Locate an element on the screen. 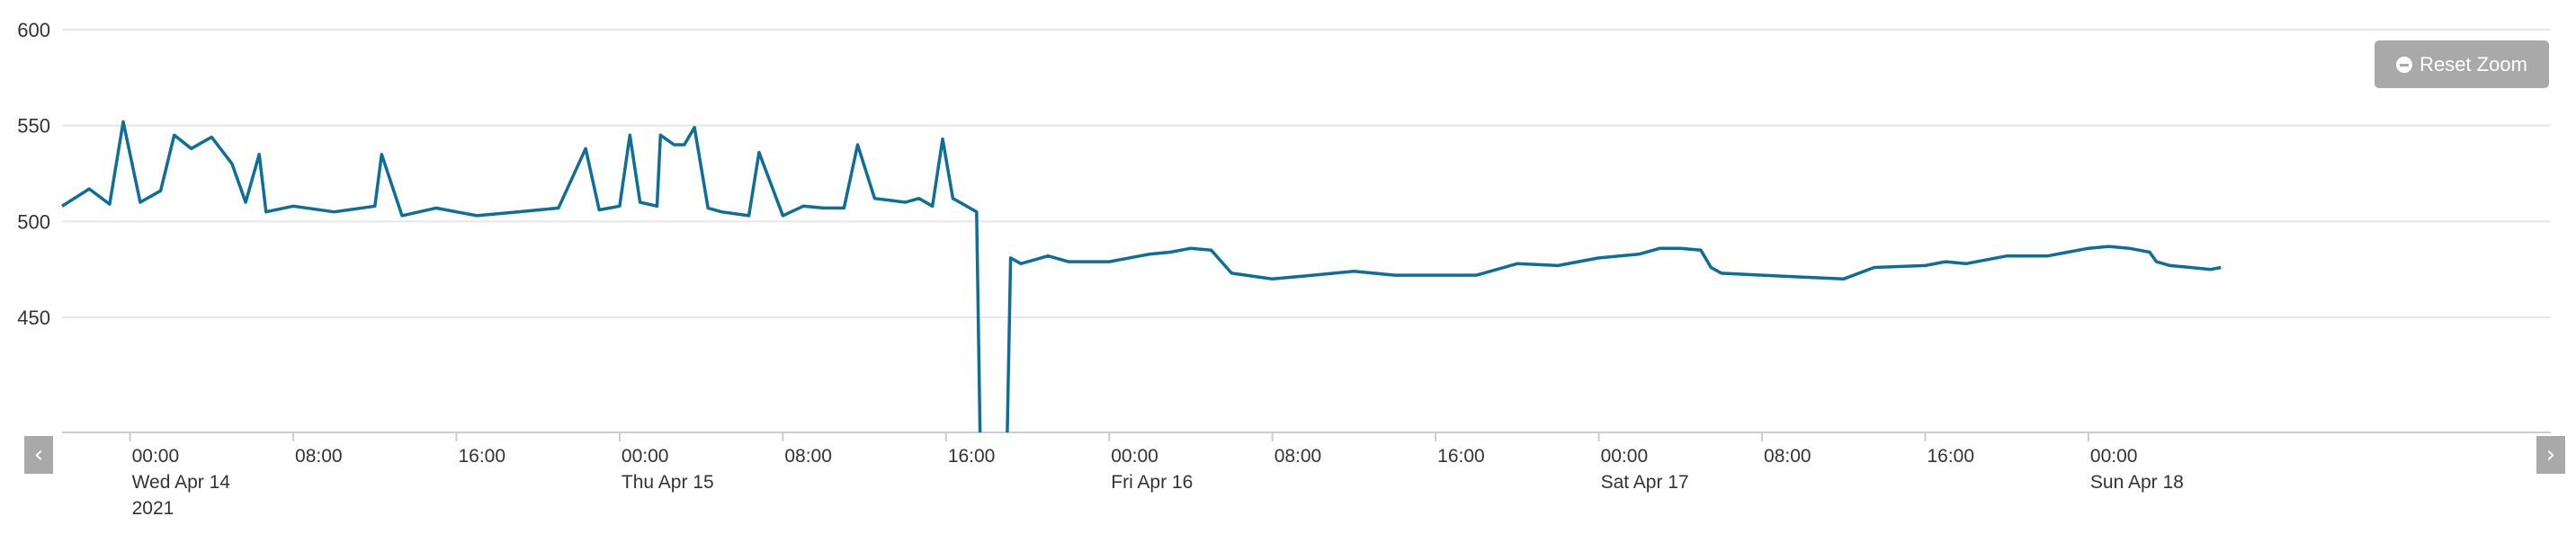  x-date-label: Wed Apr 14 is located at coordinates (181, 483).